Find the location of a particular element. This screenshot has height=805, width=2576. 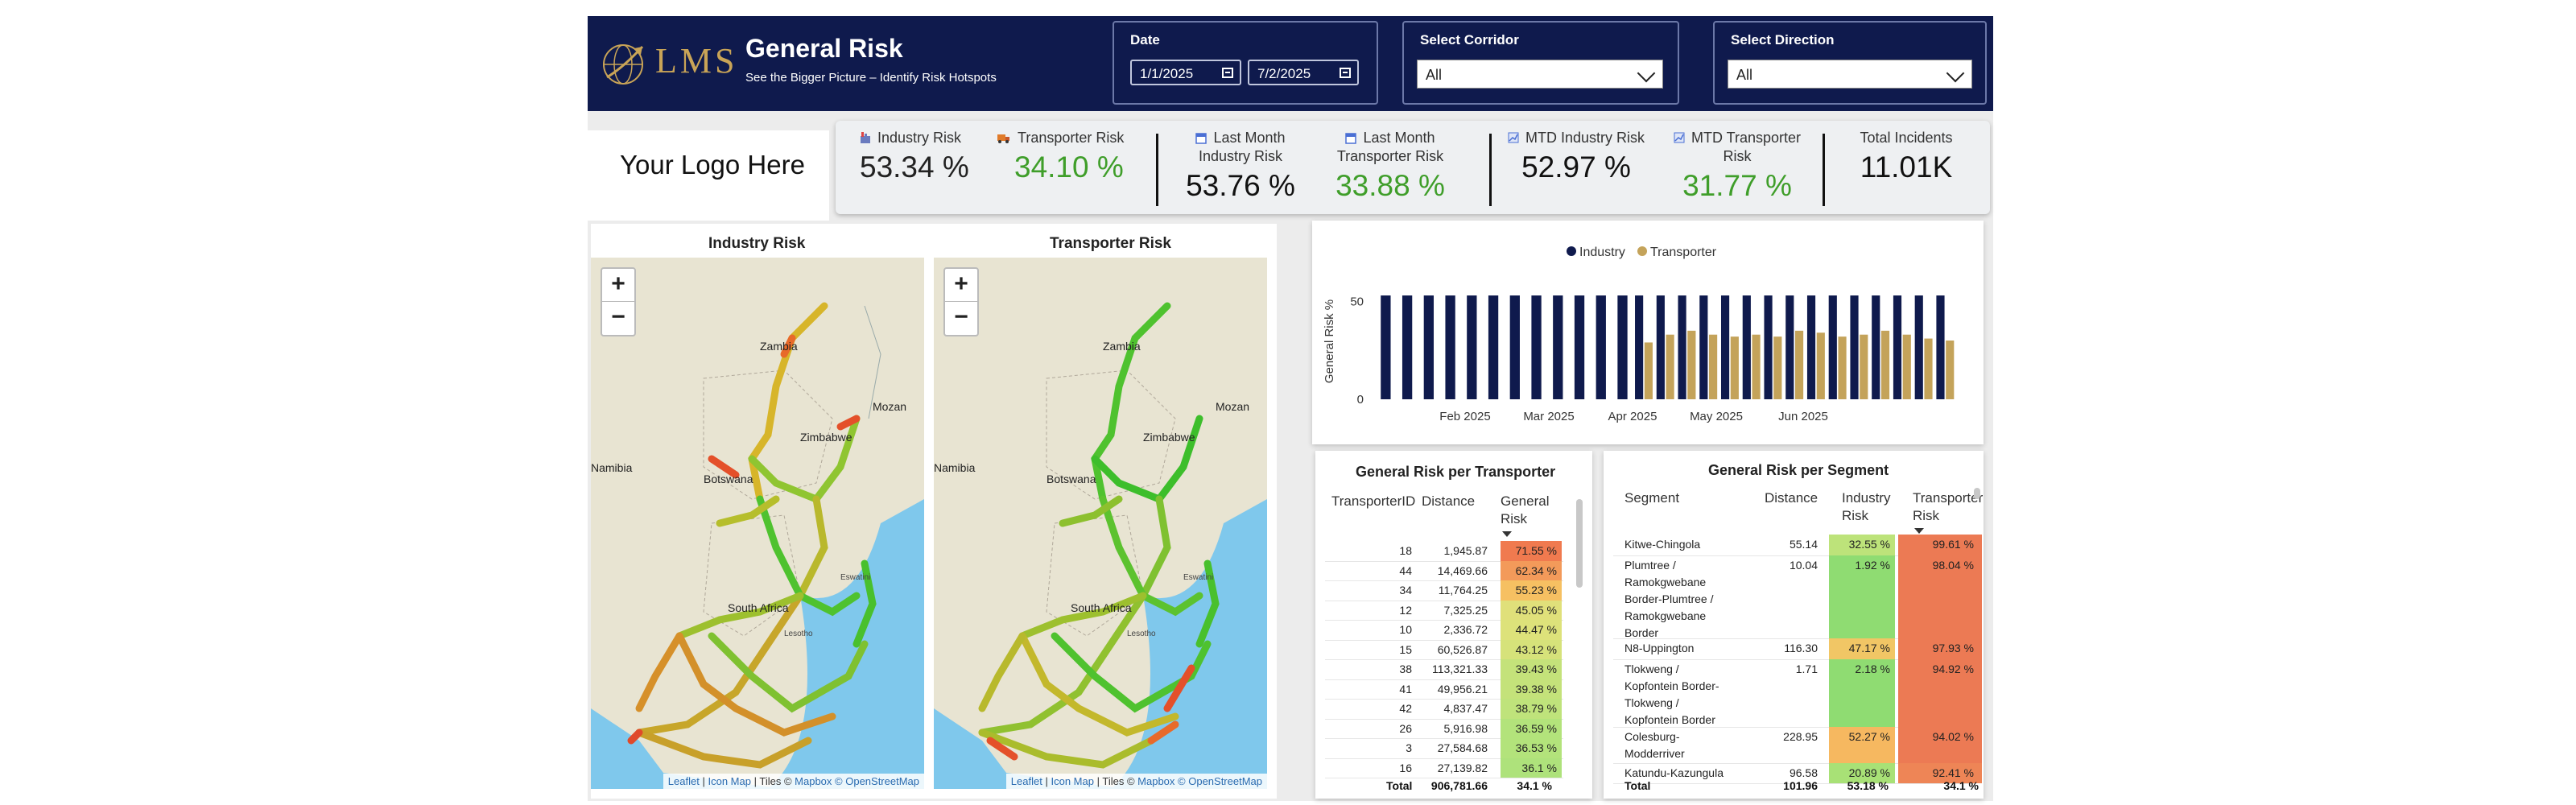

cell-transporter-id: 15 is located at coordinates (1405, 649).